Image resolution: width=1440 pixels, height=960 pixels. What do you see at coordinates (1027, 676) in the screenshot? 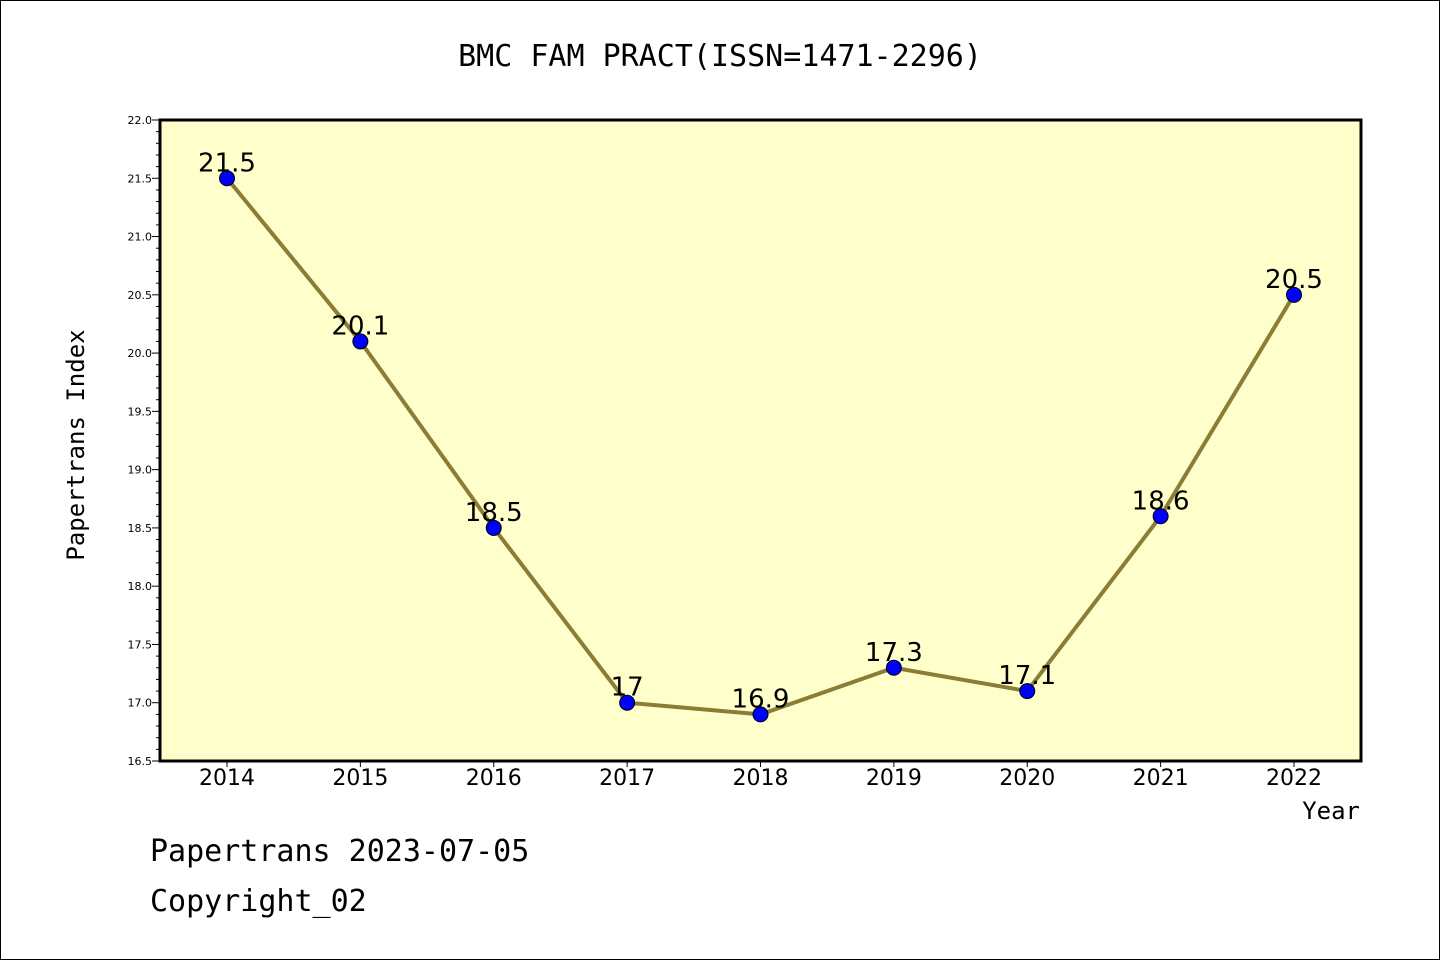
I see `data-label: 17.1` at bounding box center [1027, 676].